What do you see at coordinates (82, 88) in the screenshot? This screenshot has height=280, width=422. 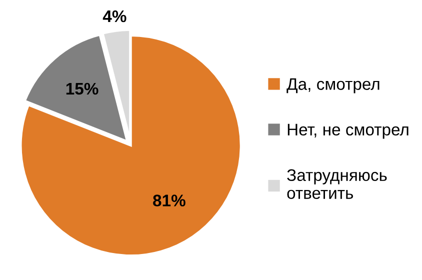 I see `data-label: 15%` at bounding box center [82, 88].